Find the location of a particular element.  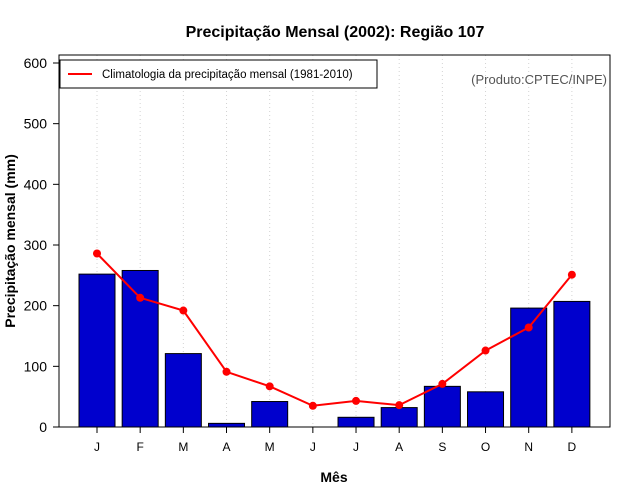

x-tick-label: N is located at coordinates (528, 447).